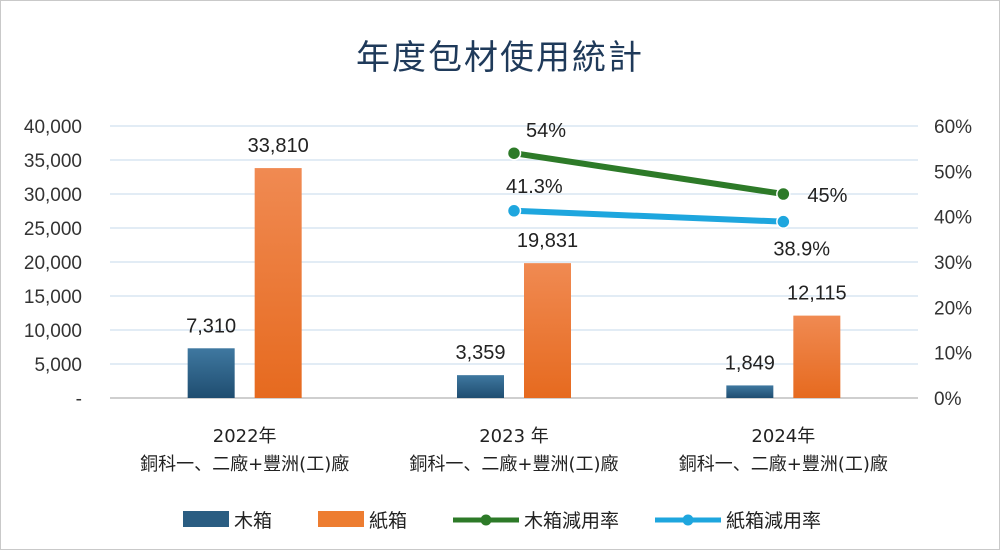 This screenshot has height=550, width=1000. I want to click on y-right-tick-label: 20%, so click(953, 308).